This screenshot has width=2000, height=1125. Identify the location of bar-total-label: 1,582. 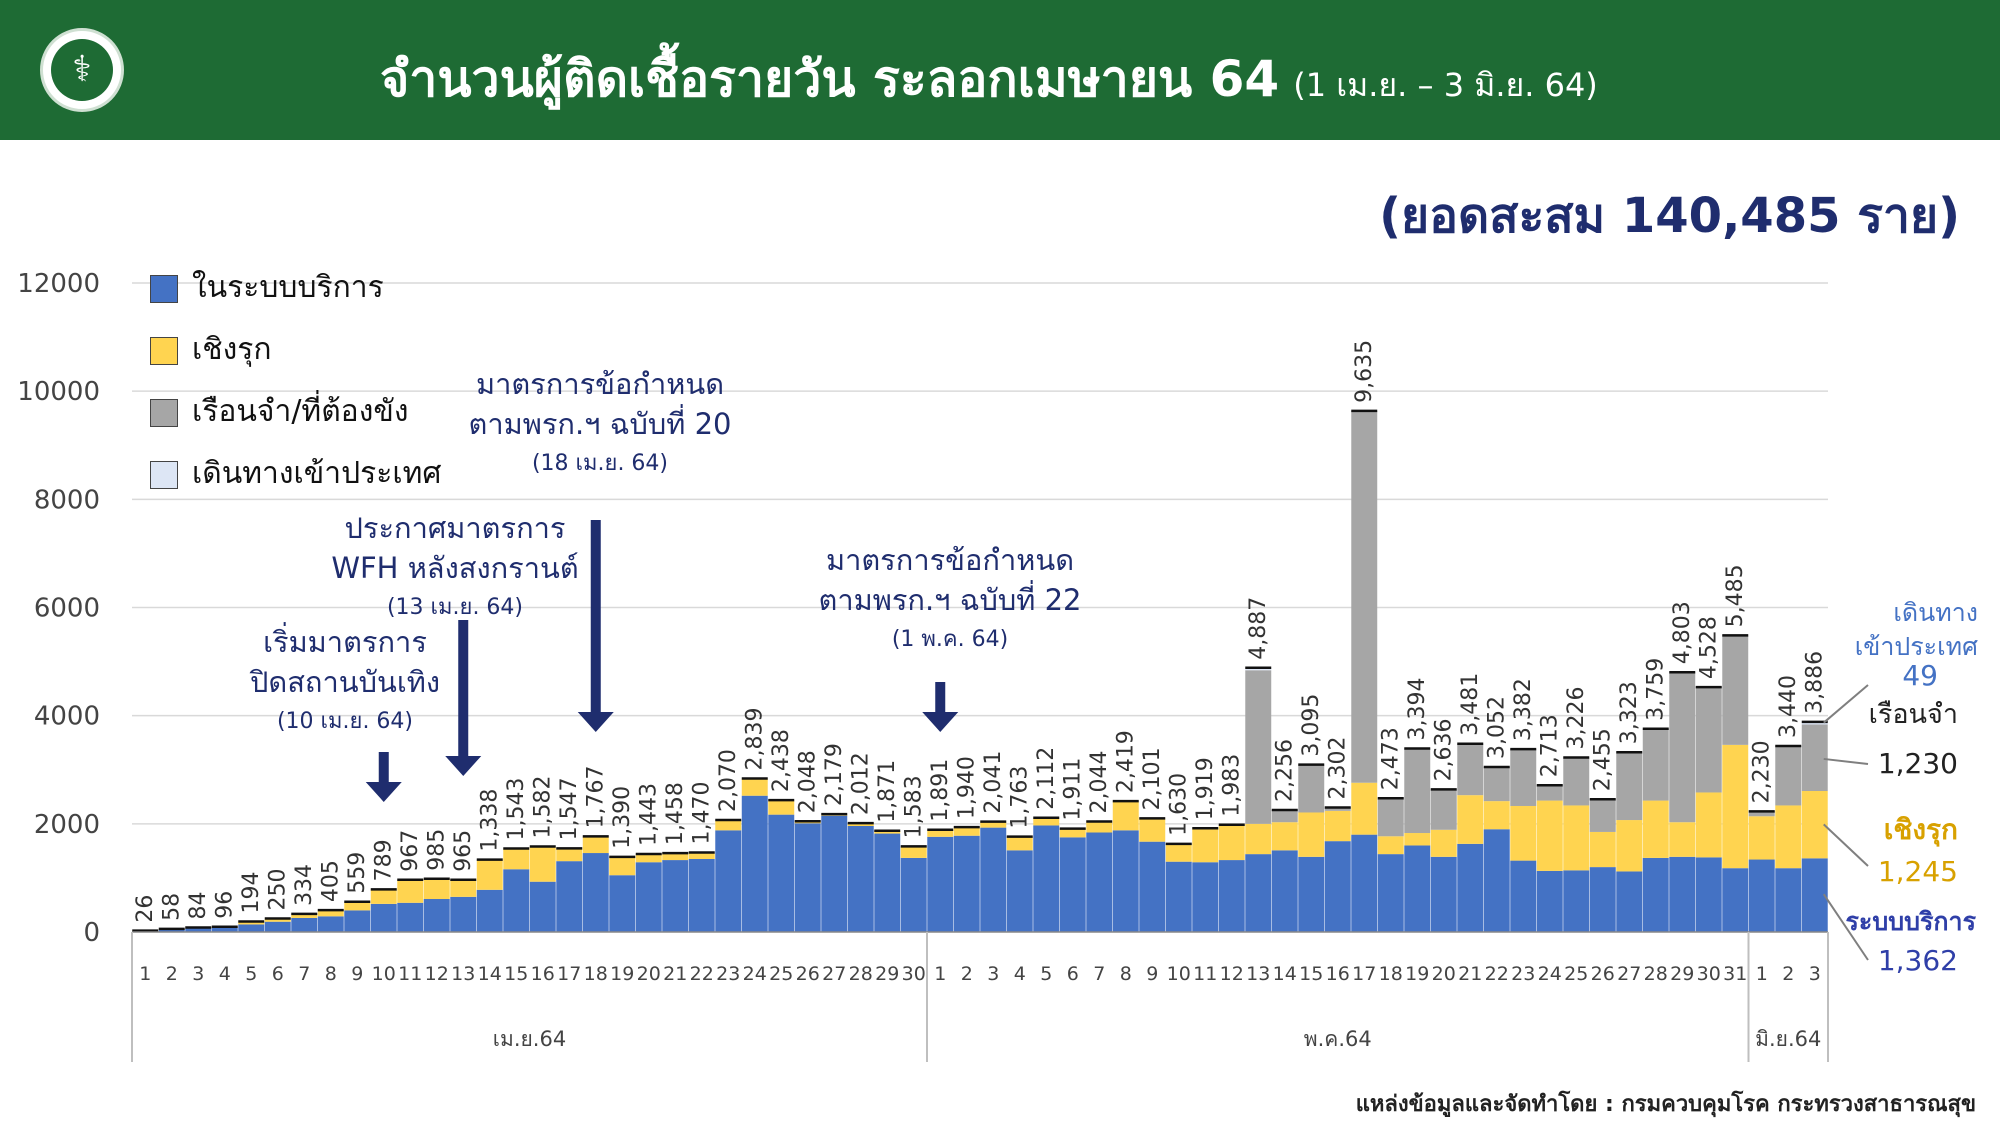
(543, 806).